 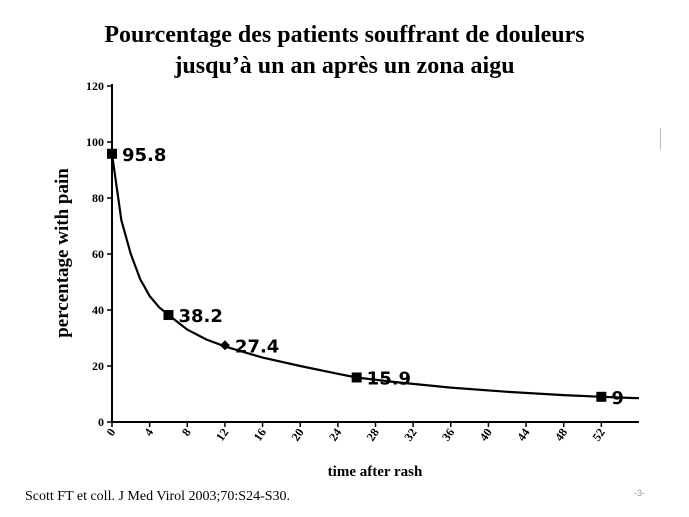 I want to click on y-tick-label: 60, so click(x=98, y=254).